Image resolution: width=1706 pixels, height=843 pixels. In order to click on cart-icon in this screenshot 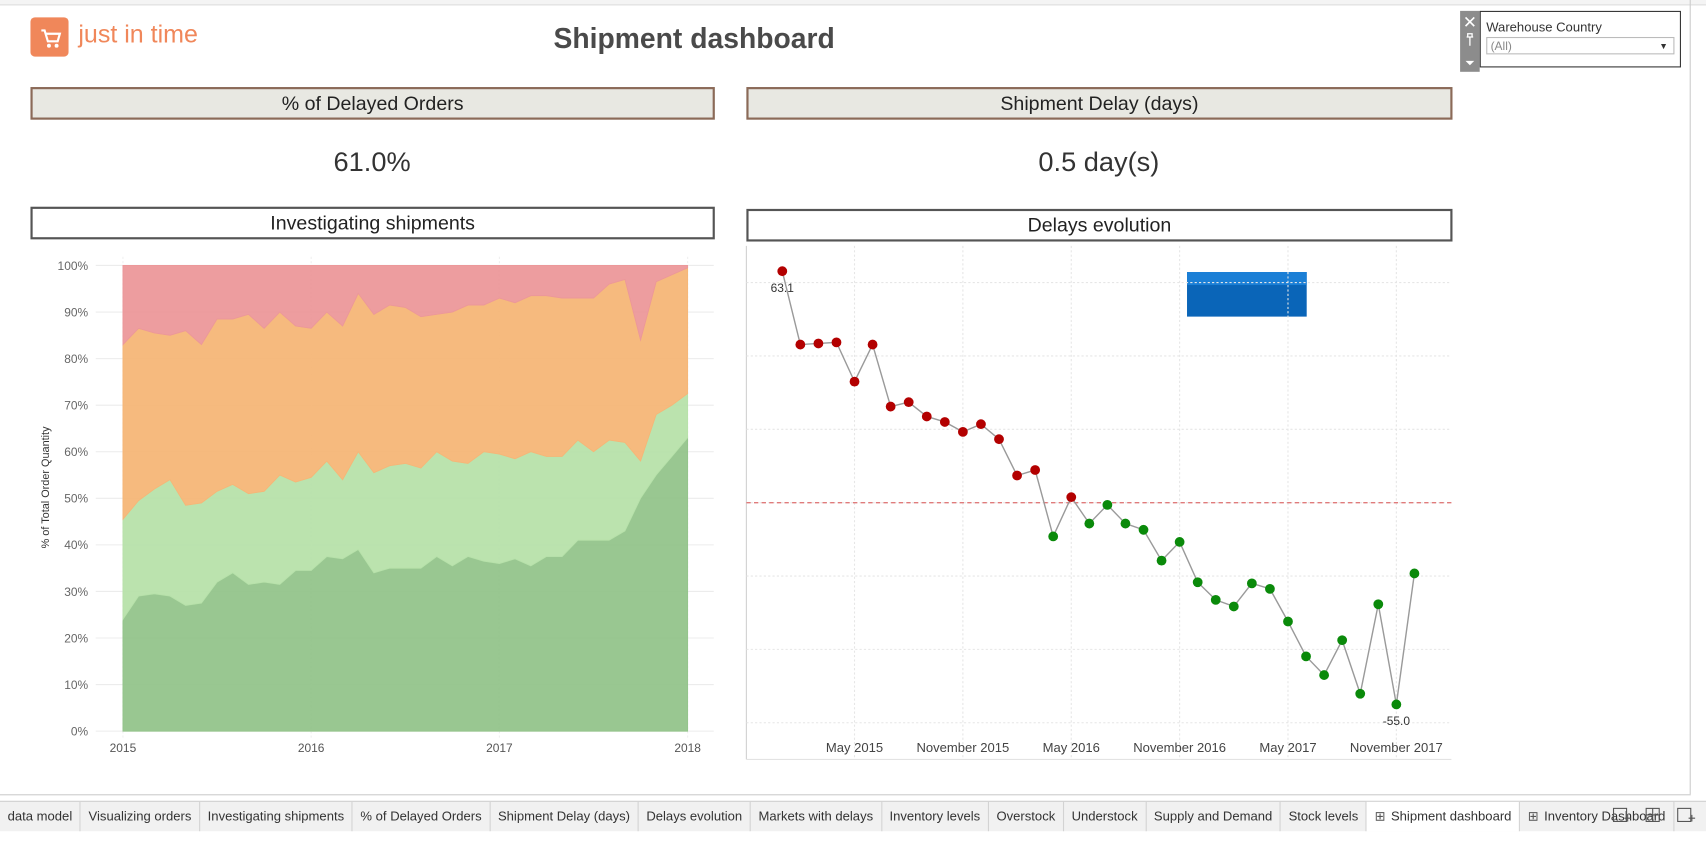, I will do `click(51, 38)`.